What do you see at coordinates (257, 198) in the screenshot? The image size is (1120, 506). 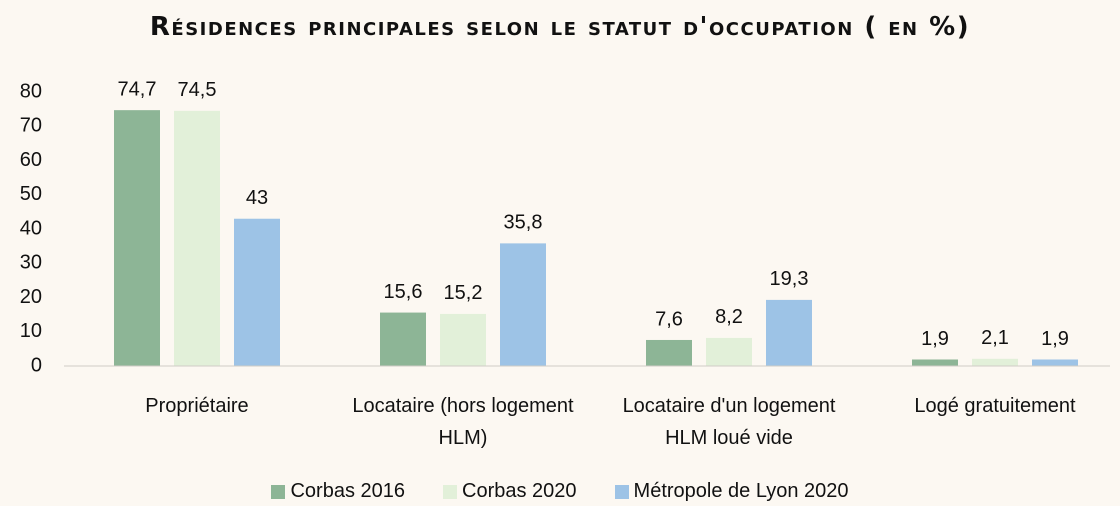 I see `data-label: 43` at bounding box center [257, 198].